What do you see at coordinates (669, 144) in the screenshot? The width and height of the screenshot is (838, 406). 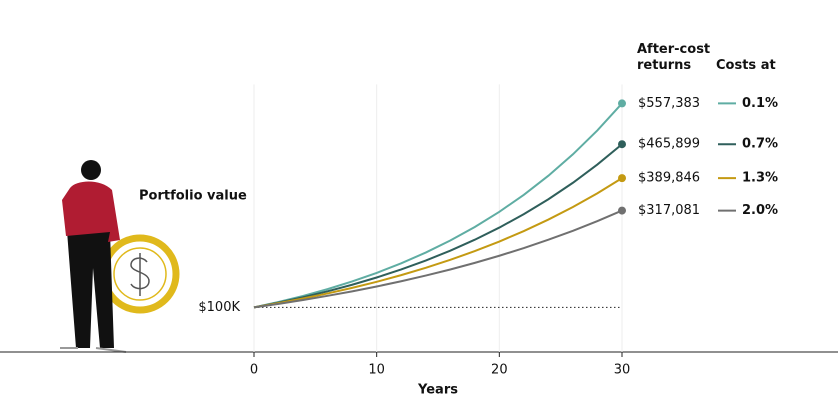 I see `end-value-label: $465,899` at bounding box center [669, 144].